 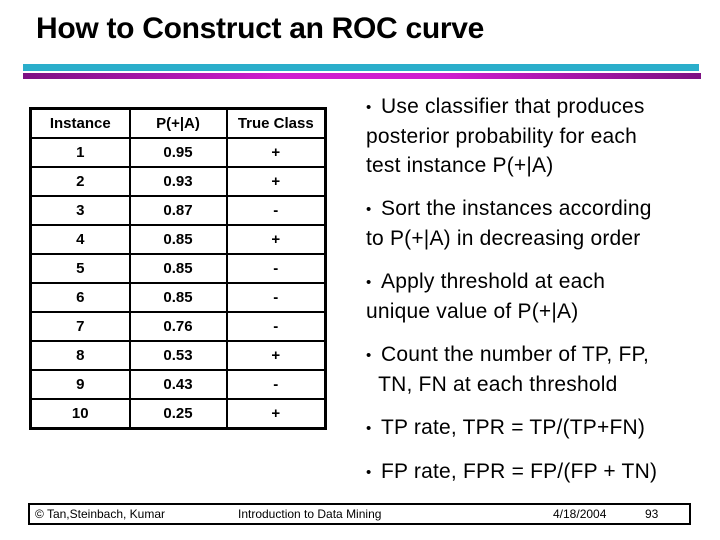 What do you see at coordinates (310, 514) in the screenshot?
I see `footer-course-title: Introduction to Data Mining` at bounding box center [310, 514].